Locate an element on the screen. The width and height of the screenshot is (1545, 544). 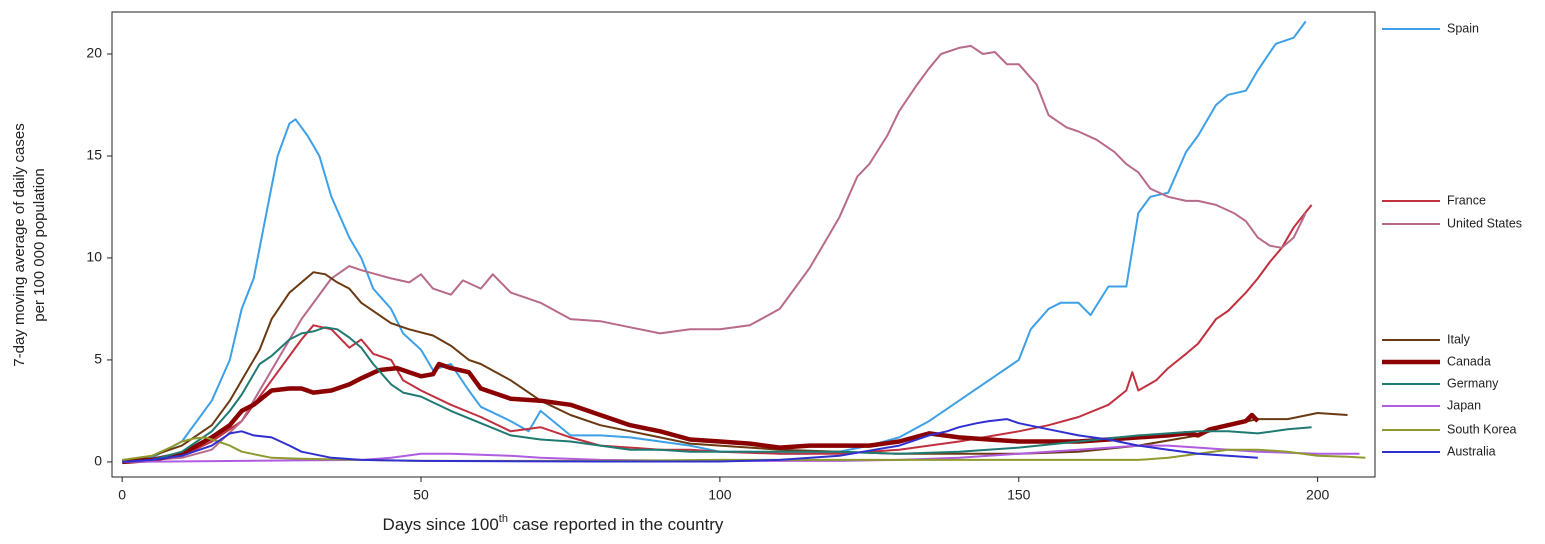
x-label-part: Days since 100 is located at coordinates (441, 524).